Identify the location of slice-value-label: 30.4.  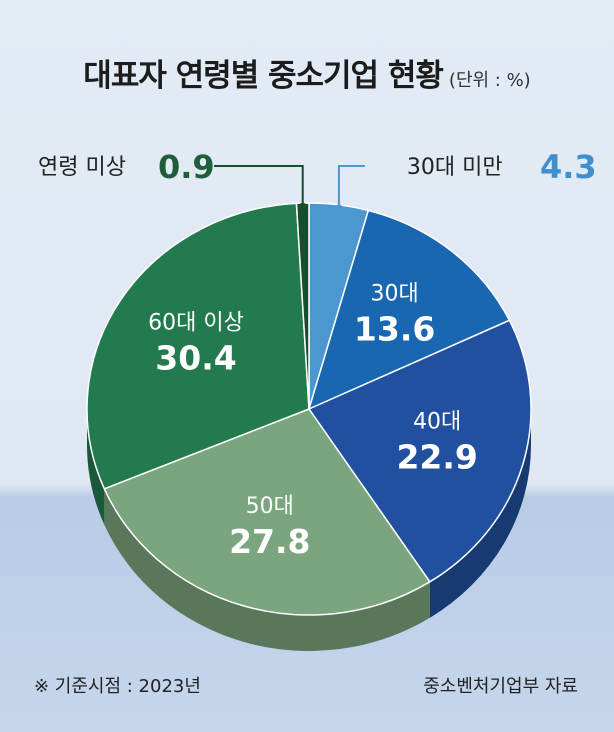
(195, 358).